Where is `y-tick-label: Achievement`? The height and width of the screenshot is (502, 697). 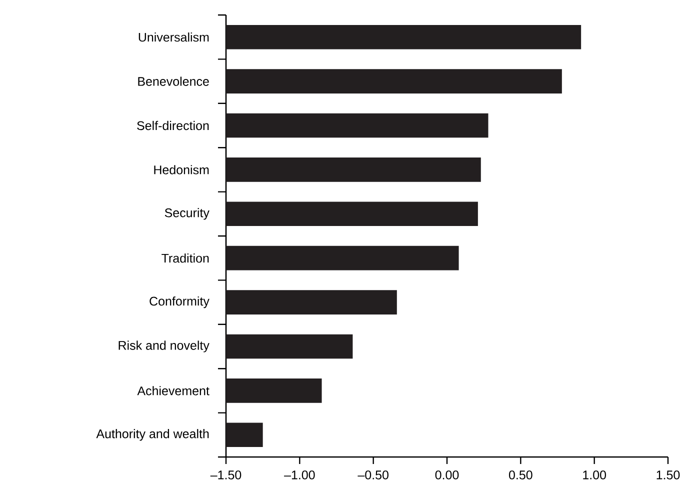 y-tick-label: Achievement is located at coordinates (173, 391).